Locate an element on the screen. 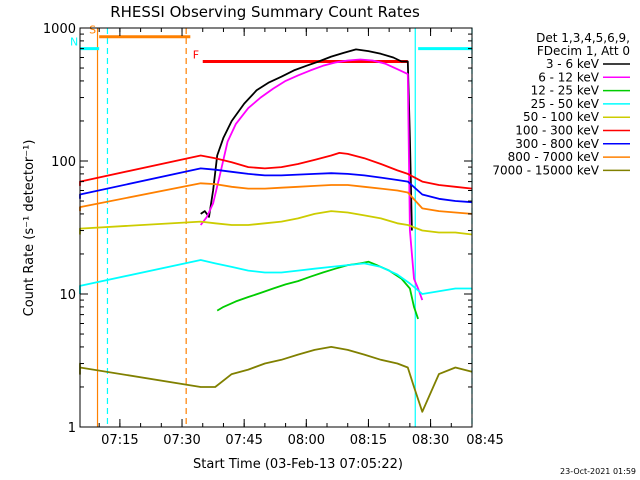 This screenshot has height=480, width=640. x-tick-labels: 07:15 07:30 07:45 08:00 08:15 08:30 08:45 is located at coordinates (302, 440).